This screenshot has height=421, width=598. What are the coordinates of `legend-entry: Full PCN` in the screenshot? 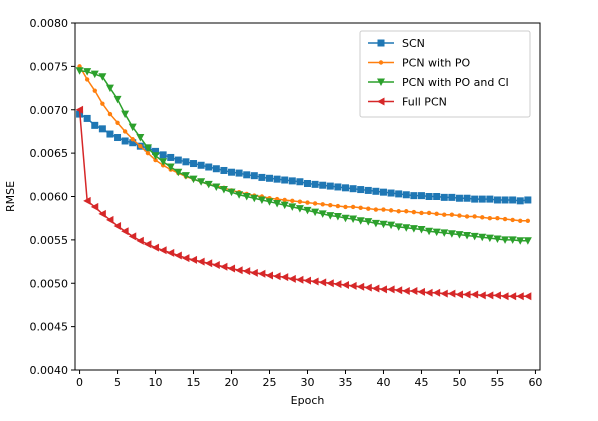 It's located at (407, 102).